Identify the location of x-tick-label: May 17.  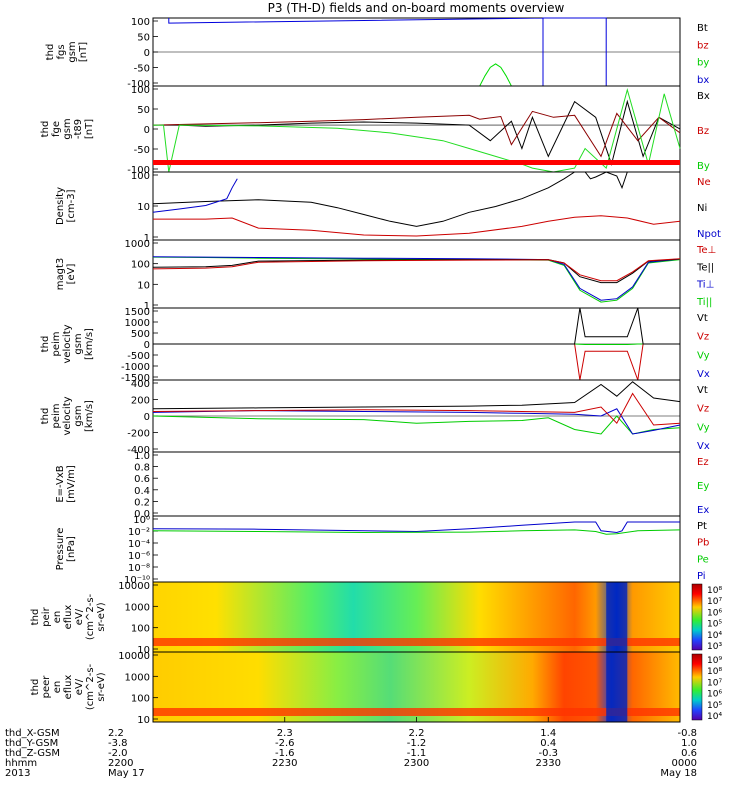
(126, 773).